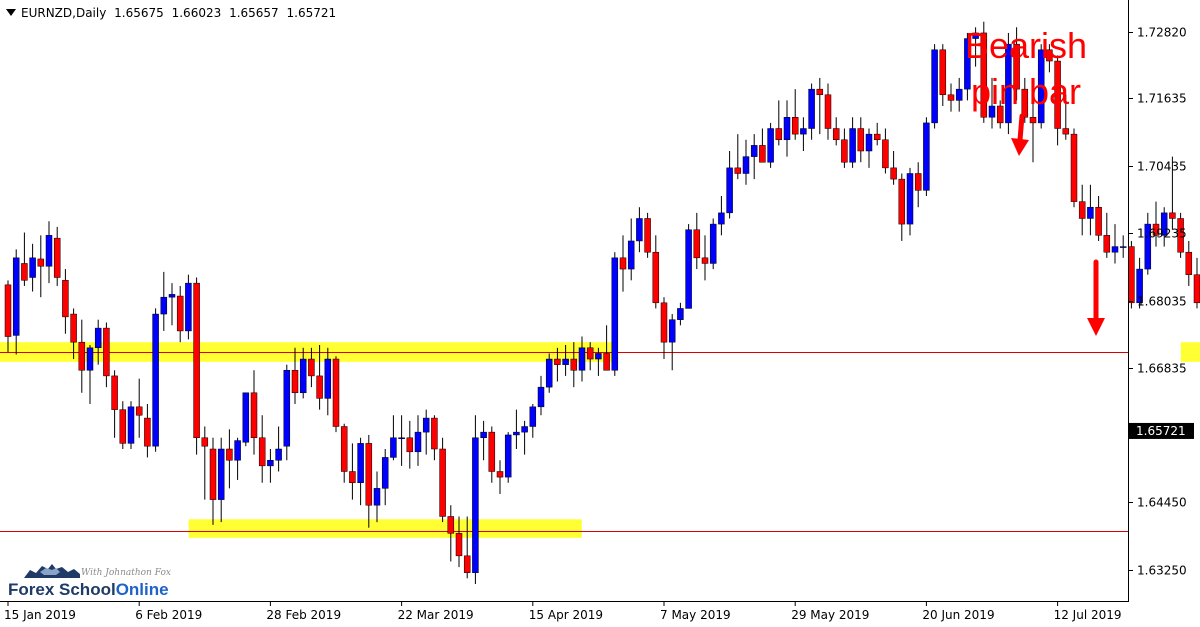 The width and height of the screenshot is (1200, 627). Describe the element at coordinates (139, 13) in the screenshot. I see `open-value: 1.65675` at that location.